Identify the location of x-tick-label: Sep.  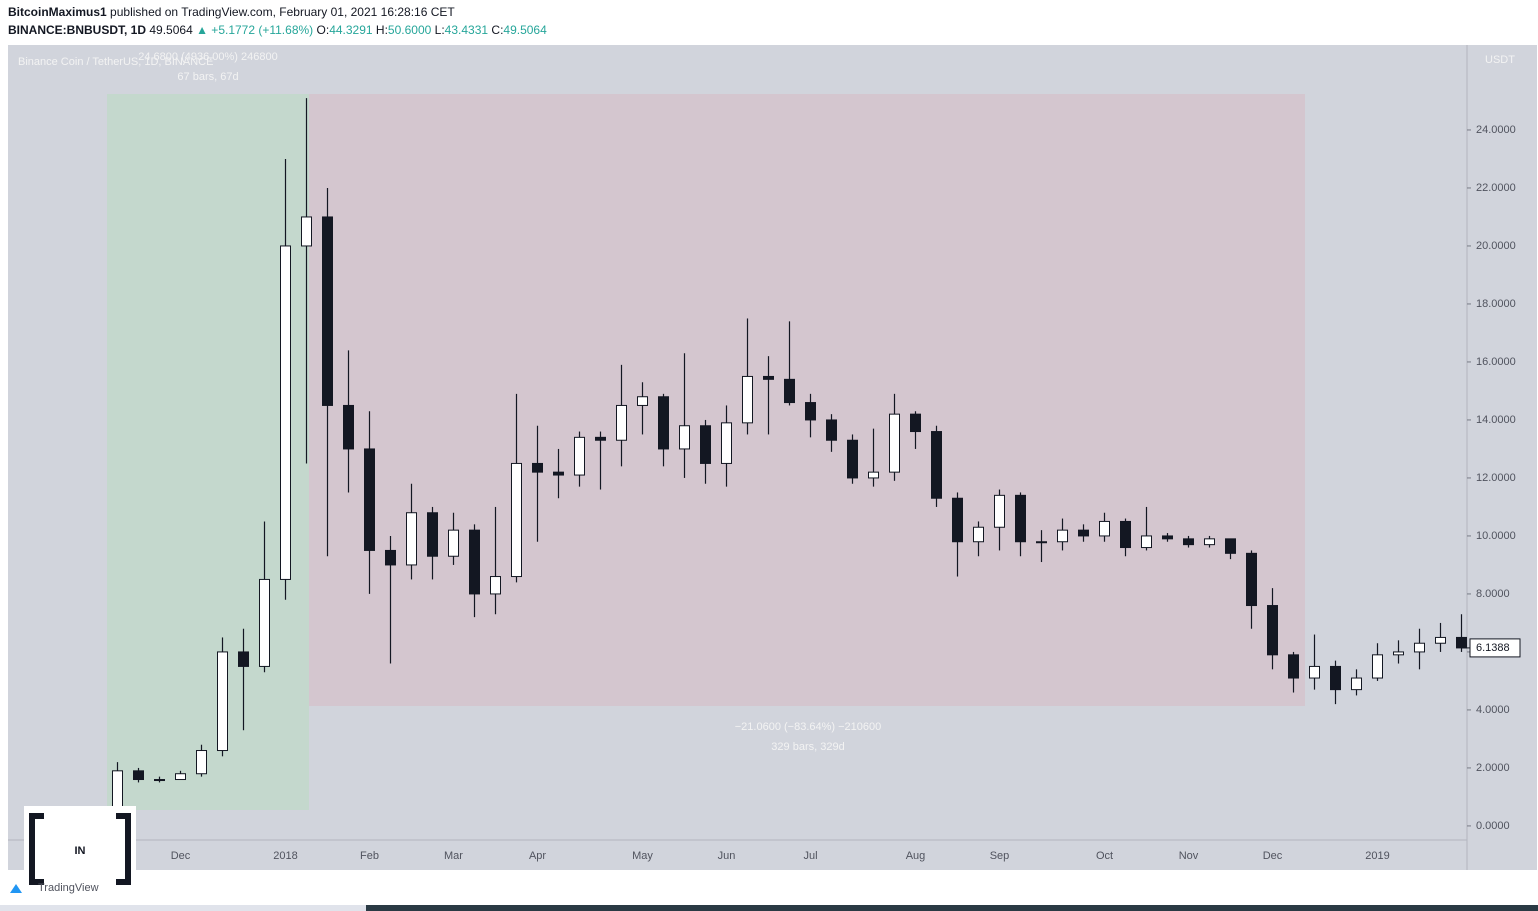
(1000, 856).